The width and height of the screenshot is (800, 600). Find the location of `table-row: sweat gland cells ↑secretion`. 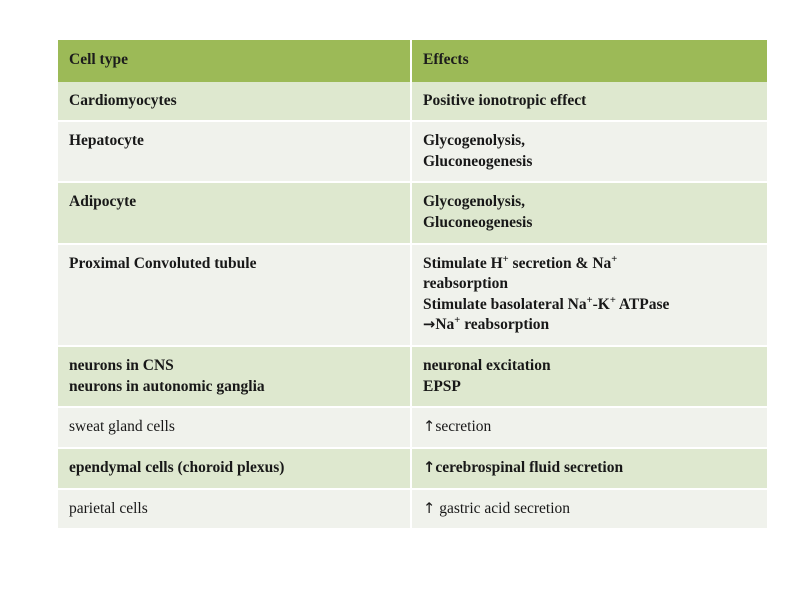

table-row: sweat gland cells ↑secretion is located at coordinates (412, 428).